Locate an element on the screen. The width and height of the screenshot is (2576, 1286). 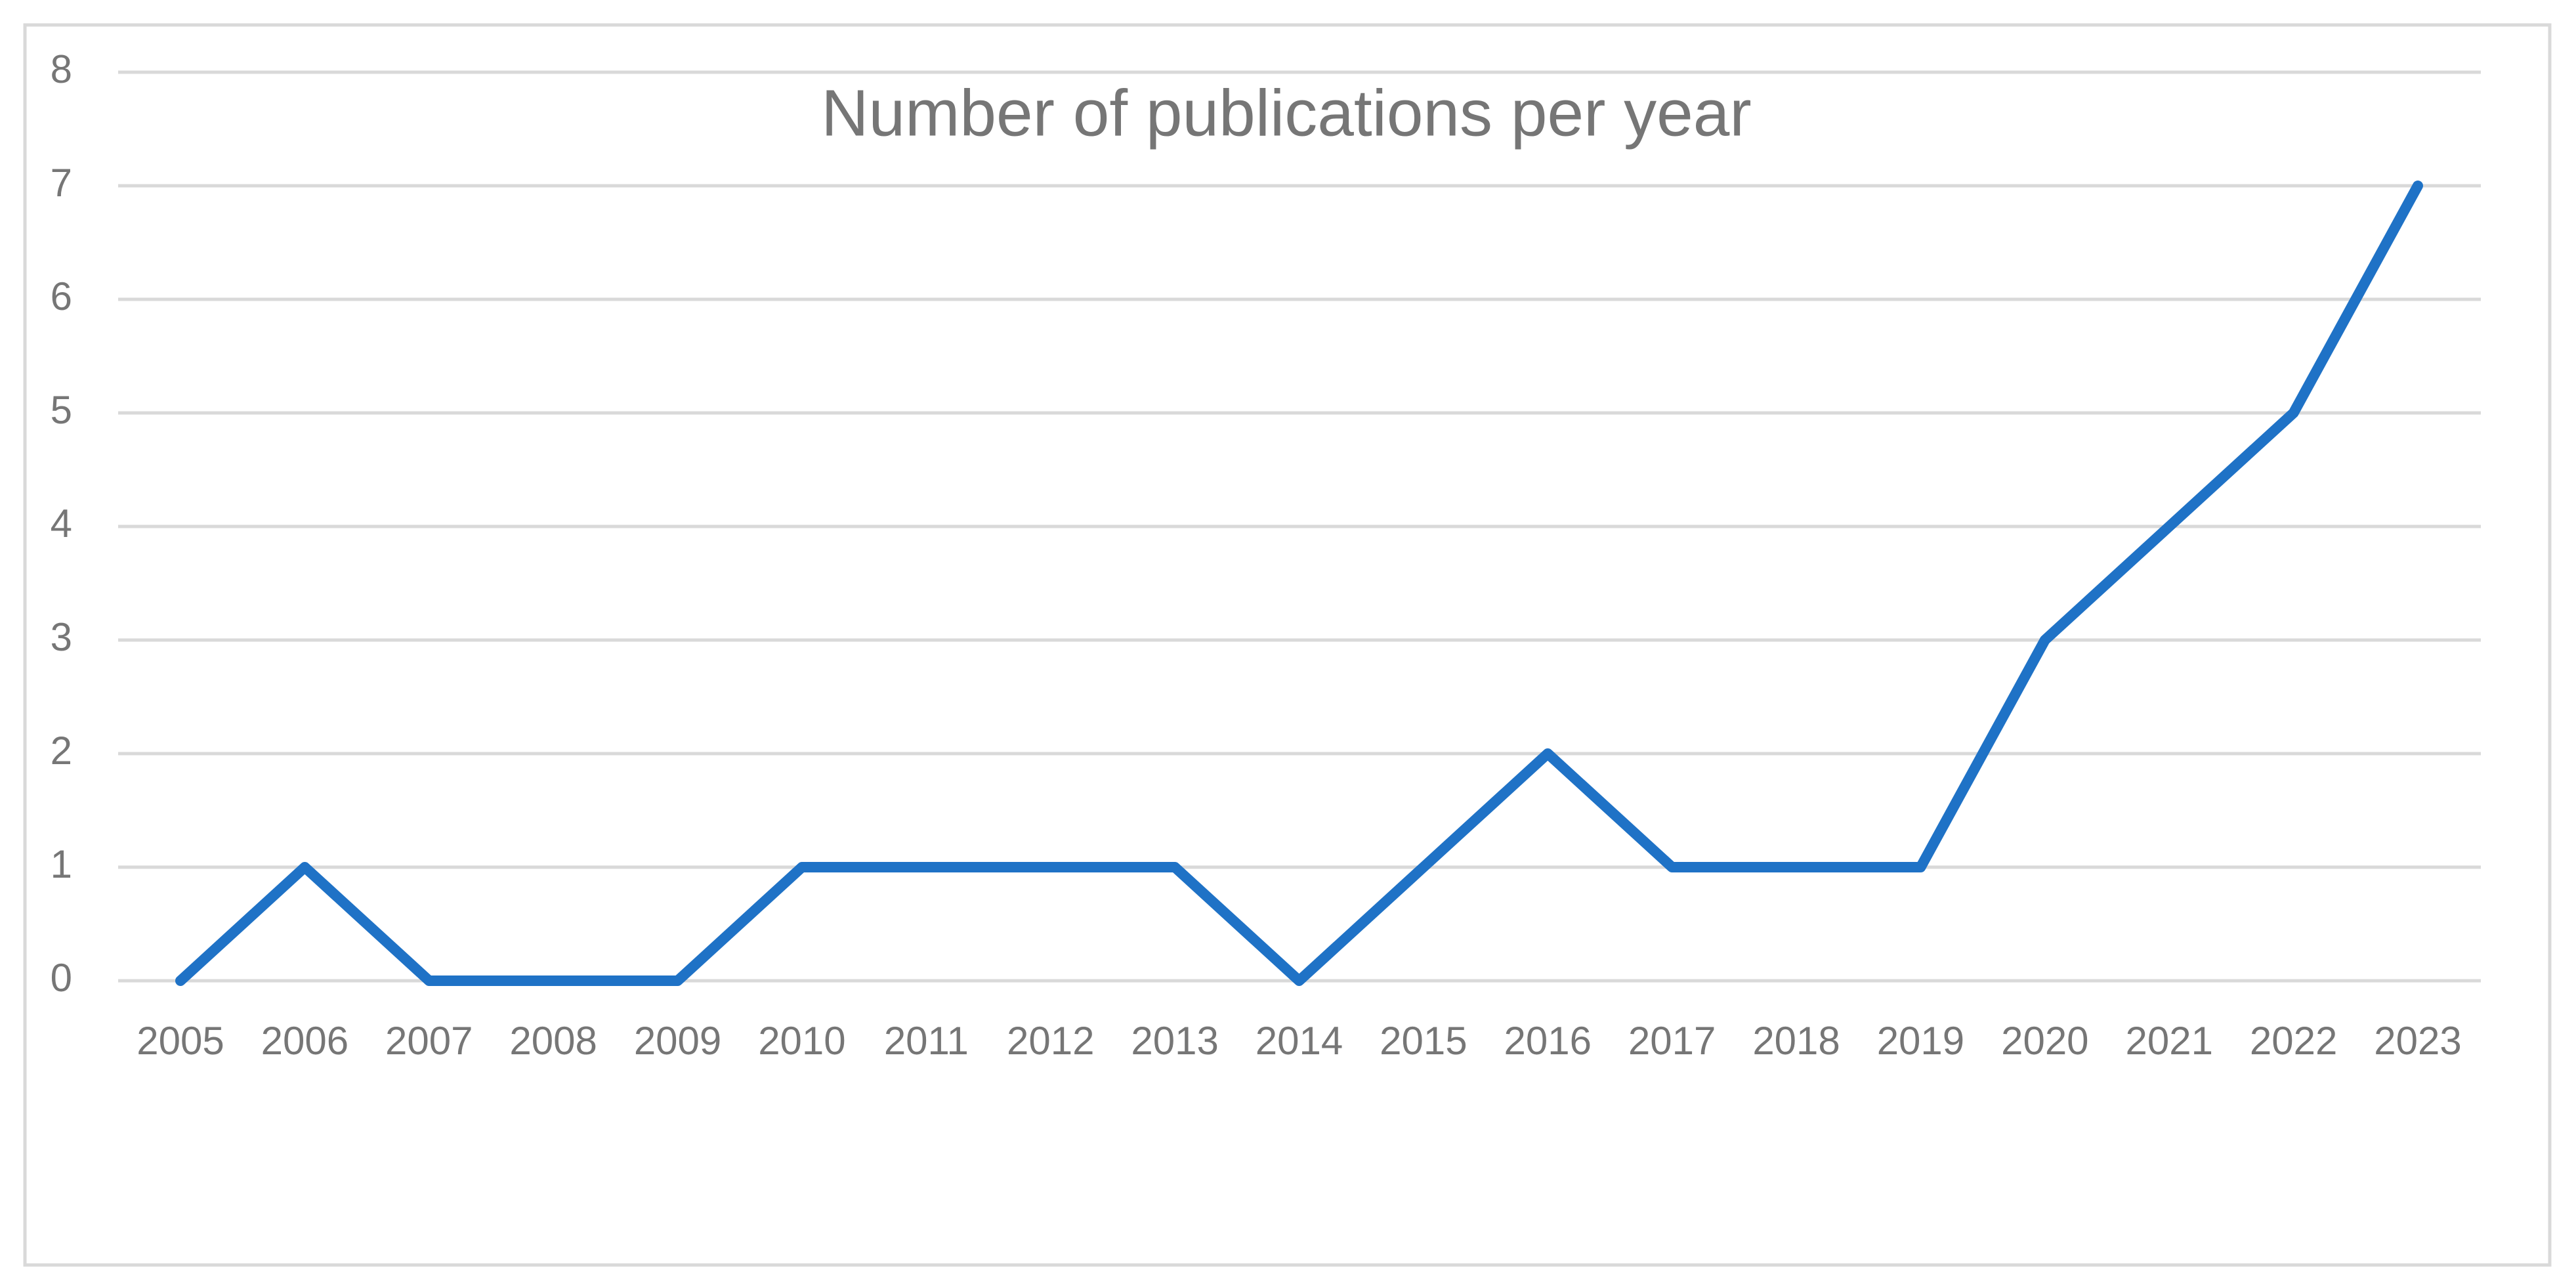
x-tick-label: 2014 is located at coordinates (1299, 1041).